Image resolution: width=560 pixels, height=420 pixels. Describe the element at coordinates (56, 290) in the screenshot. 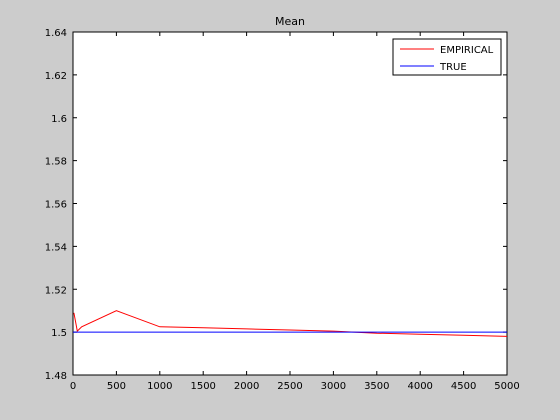

I see `y-tick-label: 1.52` at that location.